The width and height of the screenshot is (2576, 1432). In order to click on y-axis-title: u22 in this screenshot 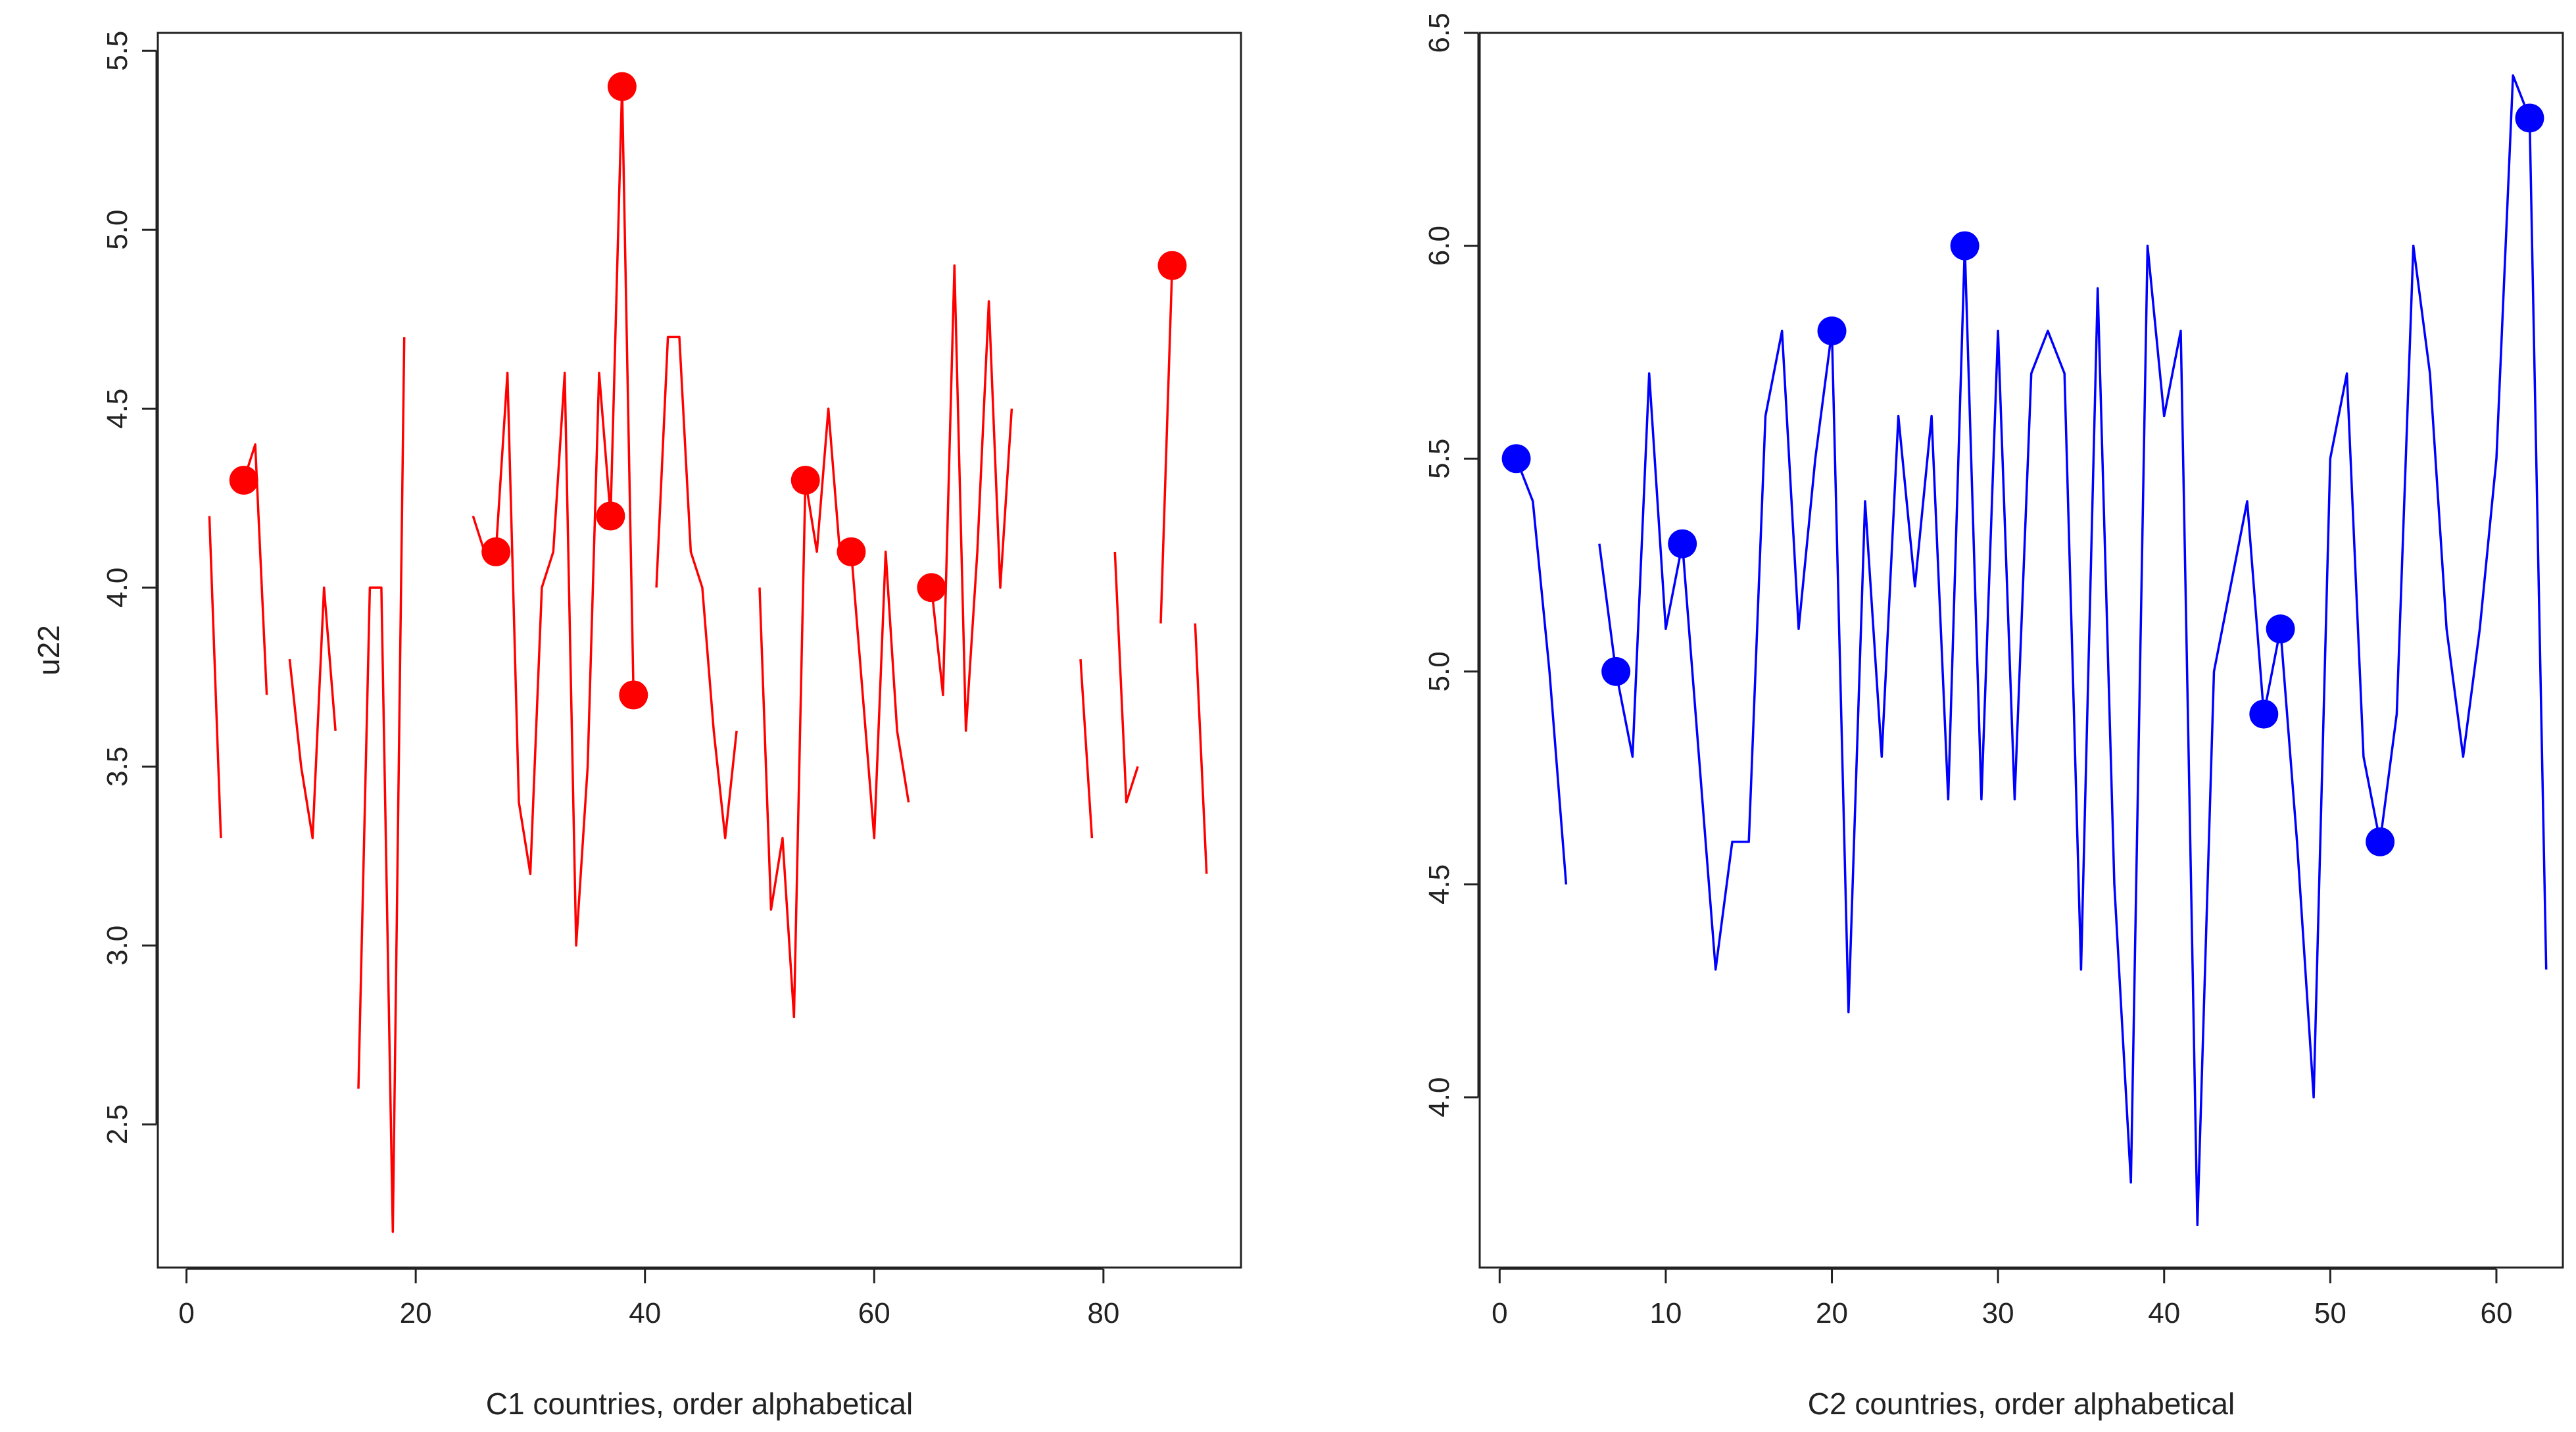, I will do `click(49, 650)`.